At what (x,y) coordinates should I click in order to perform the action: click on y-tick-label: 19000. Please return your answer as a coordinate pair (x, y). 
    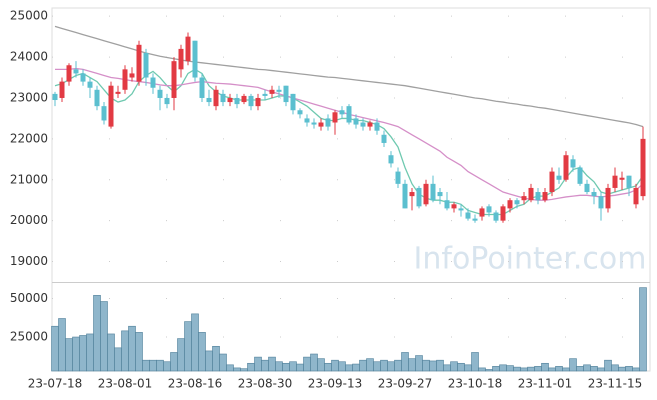
    Looking at the image, I should click on (29, 261).